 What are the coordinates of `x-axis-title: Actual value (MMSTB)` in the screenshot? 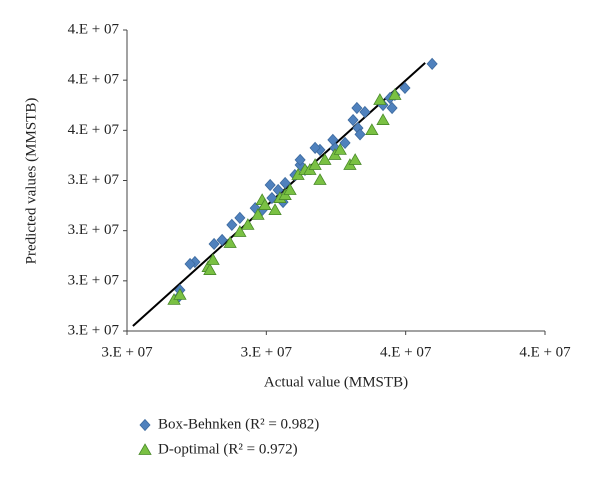 It's located at (336, 382).